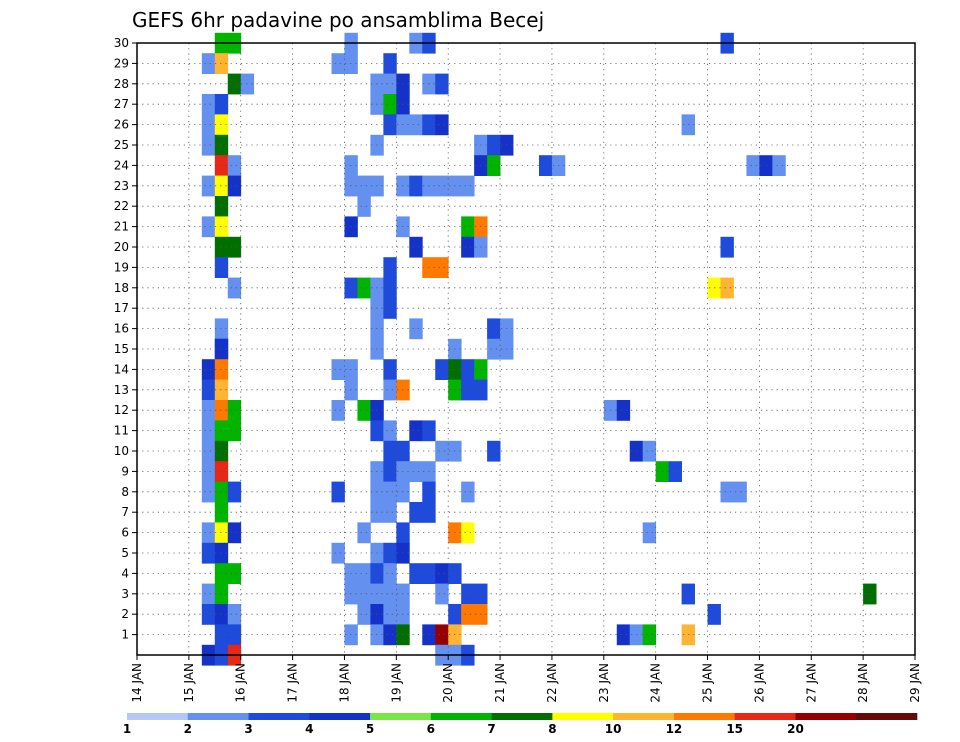  I want to click on x-tick-label: 26 JAN, so click(759, 683).